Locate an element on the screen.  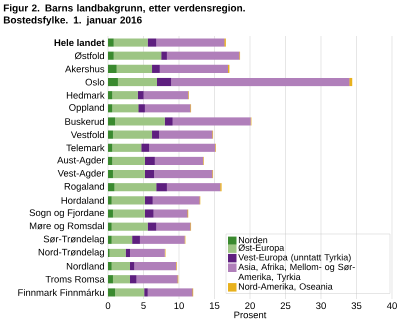
legend-label: Vest-Europa (unntatt Tyrkia) is located at coordinates (294, 258).